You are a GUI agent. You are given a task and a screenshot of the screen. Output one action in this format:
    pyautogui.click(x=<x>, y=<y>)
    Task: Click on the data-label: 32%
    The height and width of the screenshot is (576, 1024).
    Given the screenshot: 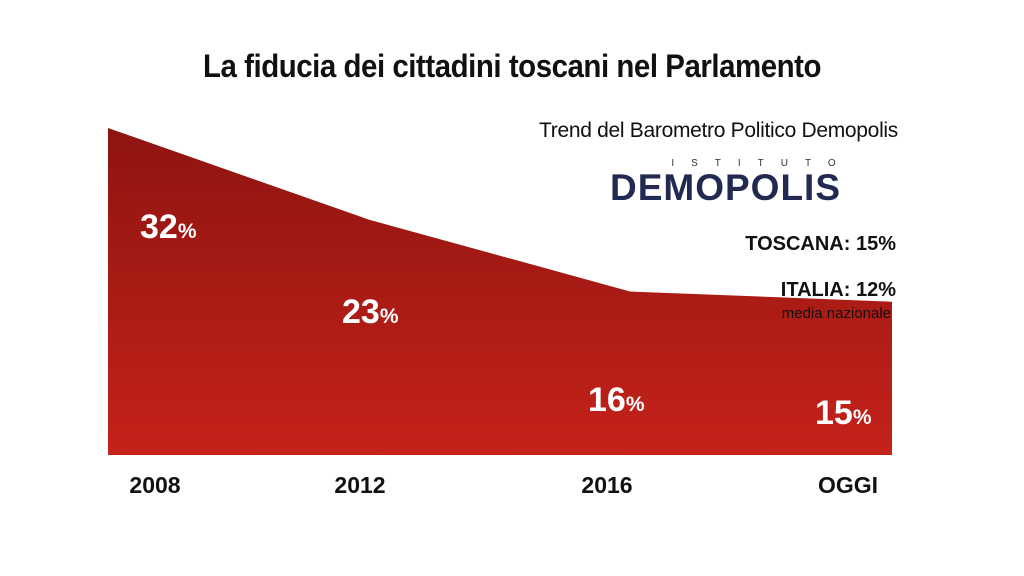 What is the action you would take?
    pyautogui.click(x=168, y=227)
    